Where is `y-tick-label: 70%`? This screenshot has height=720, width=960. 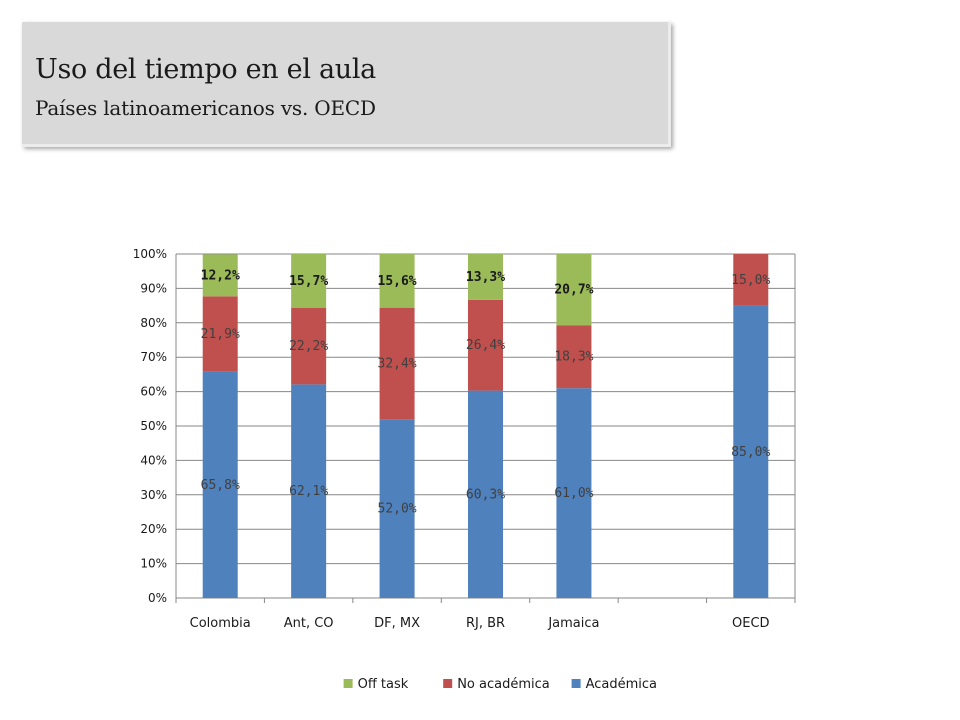
y-tick-label: 70% is located at coordinates (153, 357).